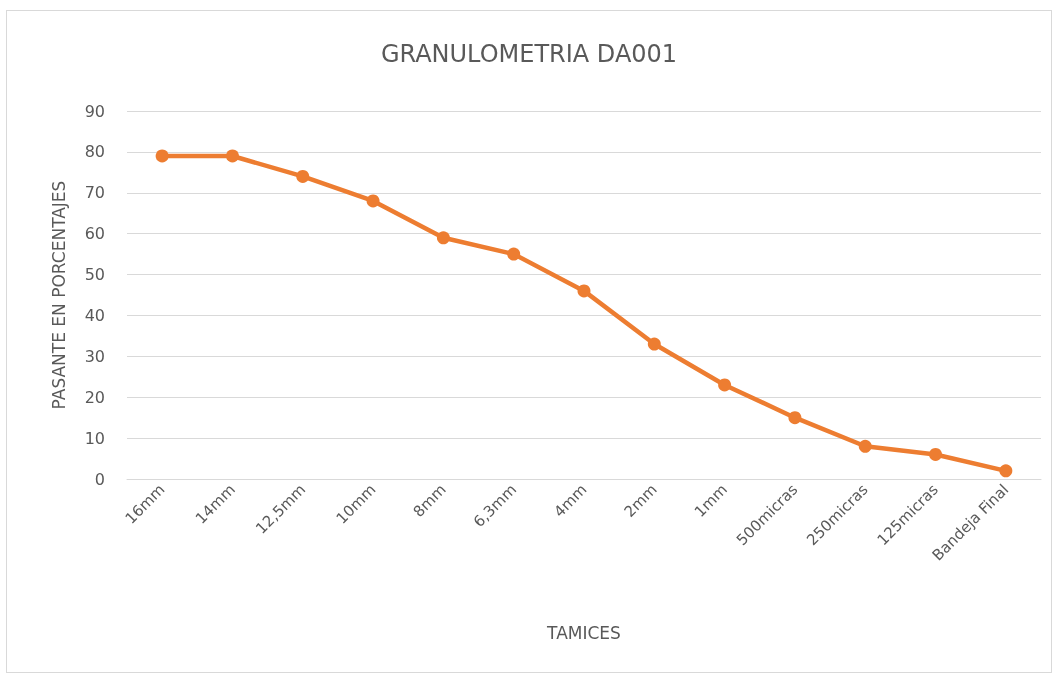 This screenshot has height=675, width=1054. What do you see at coordinates (583, 632) in the screenshot?
I see `x-axis-title: TAMICES` at bounding box center [583, 632].